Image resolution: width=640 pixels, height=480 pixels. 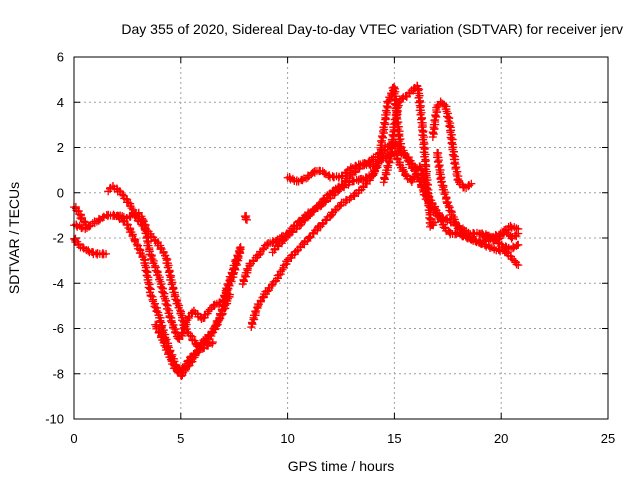 I want to click on y-tick-label: 0, so click(x=60, y=192).